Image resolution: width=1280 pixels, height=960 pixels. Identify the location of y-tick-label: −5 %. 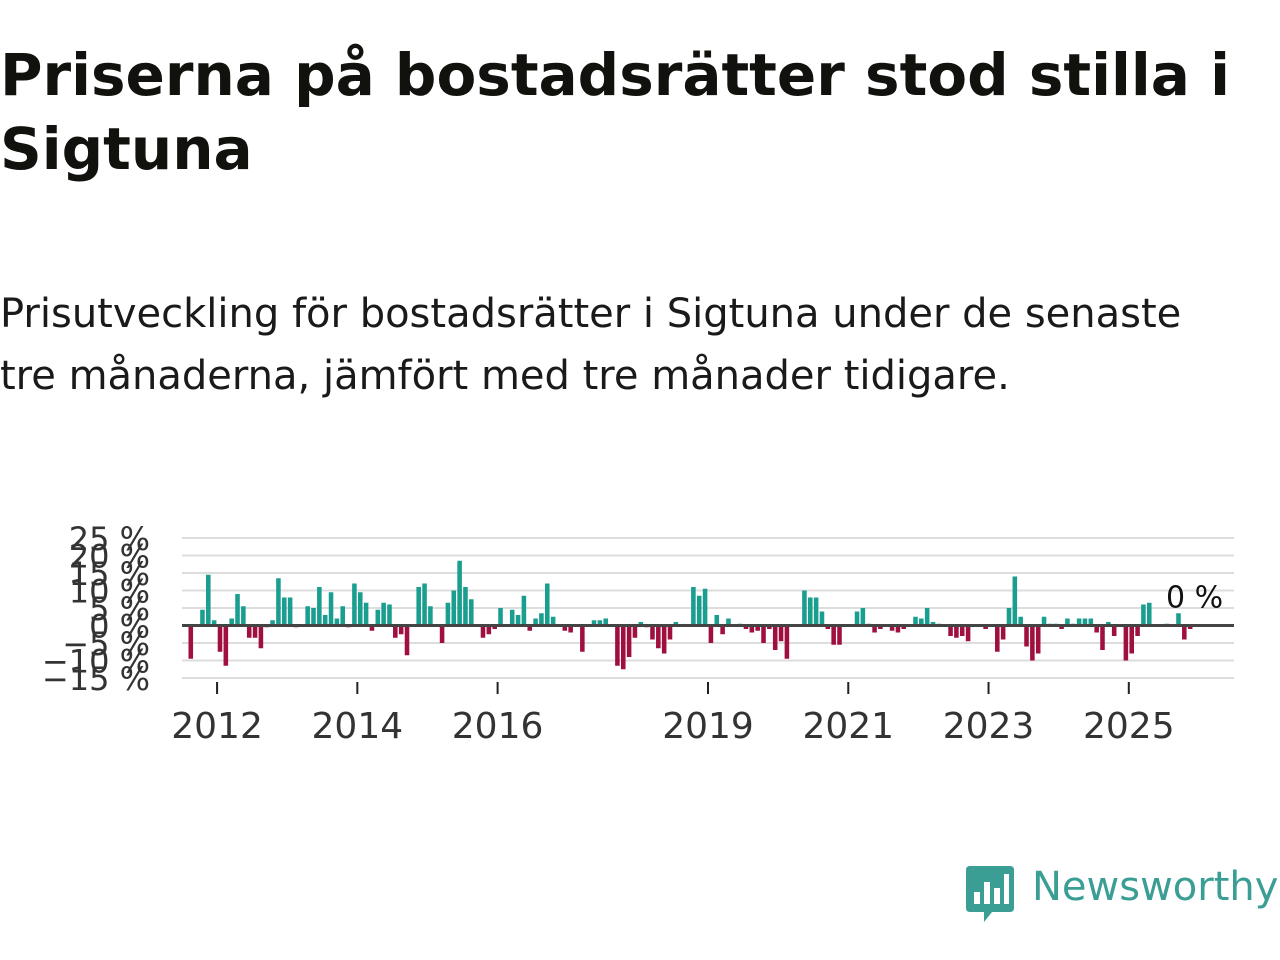
(106, 644).